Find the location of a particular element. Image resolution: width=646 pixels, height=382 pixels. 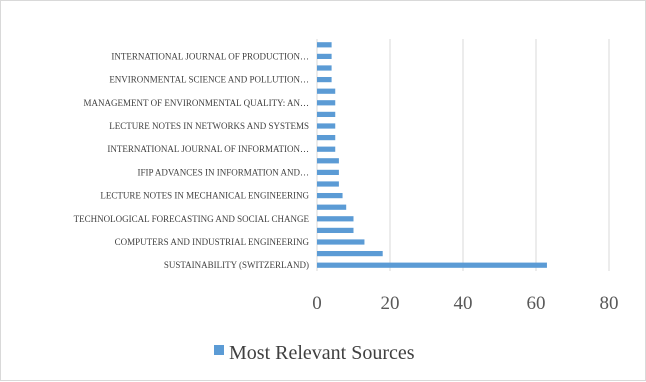

legend-label: Most Relevant Sources is located at coordinates (322, 353).